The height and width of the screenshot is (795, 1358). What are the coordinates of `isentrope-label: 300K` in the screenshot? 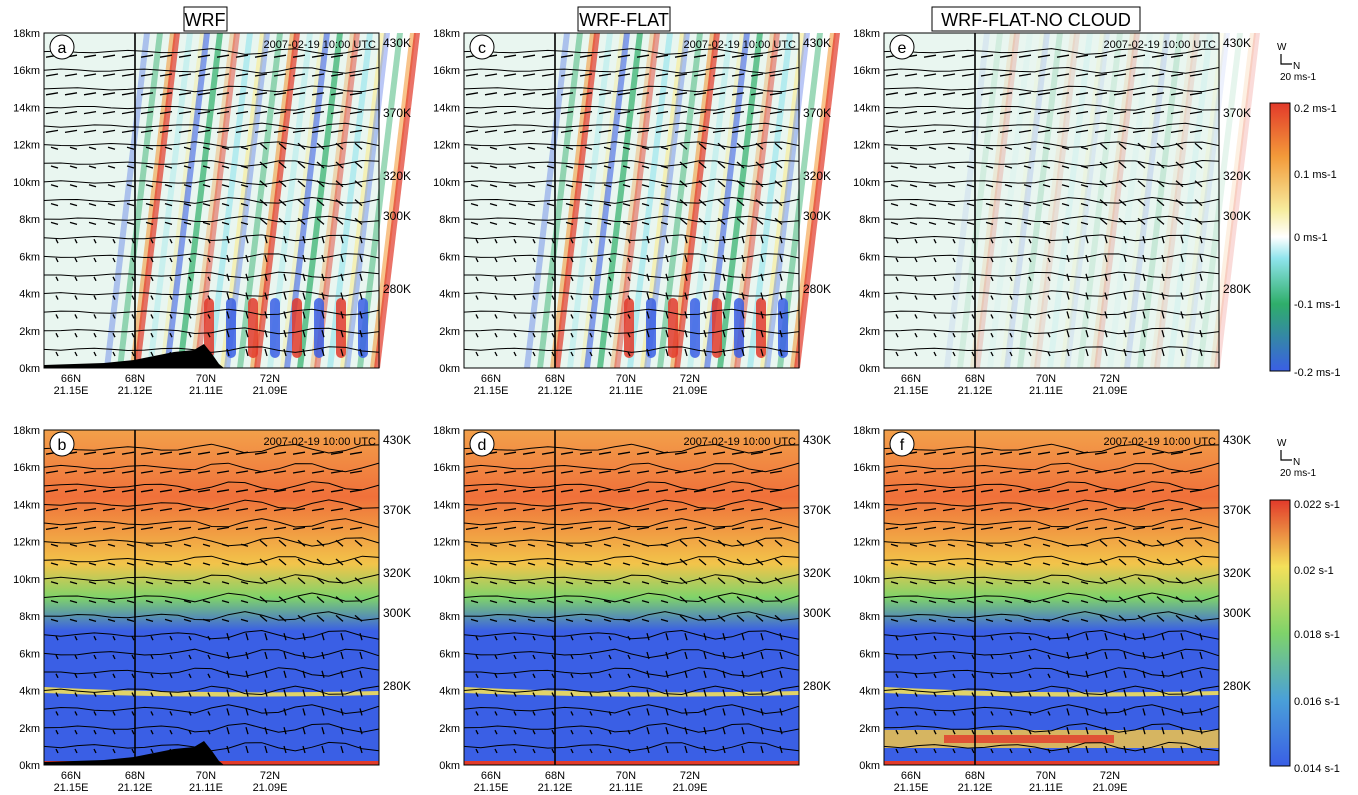 It's located at (397, 613).